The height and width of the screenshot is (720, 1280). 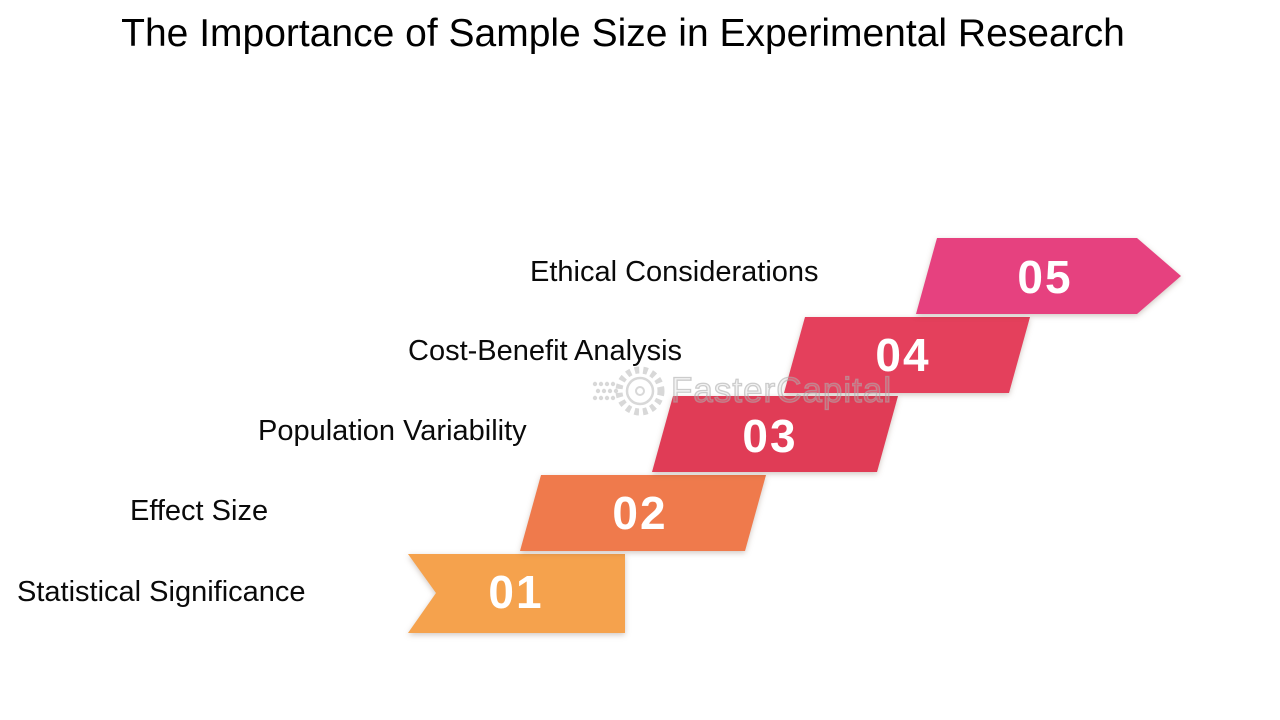 What do you see at coordinates (161, 592) in the screenshot?
I see `step-label-statistical-significance: Statistical Significance` at bounding box center [161, 592].